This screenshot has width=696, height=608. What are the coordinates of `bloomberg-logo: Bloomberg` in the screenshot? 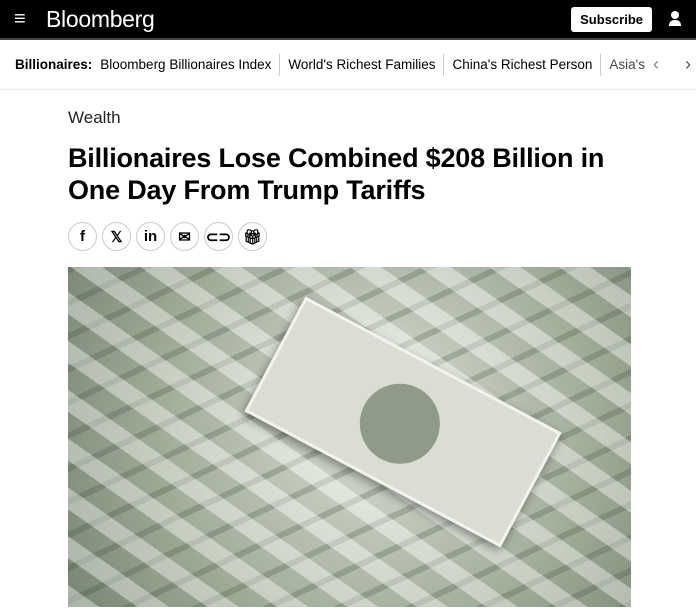 It's located at (100, 18).